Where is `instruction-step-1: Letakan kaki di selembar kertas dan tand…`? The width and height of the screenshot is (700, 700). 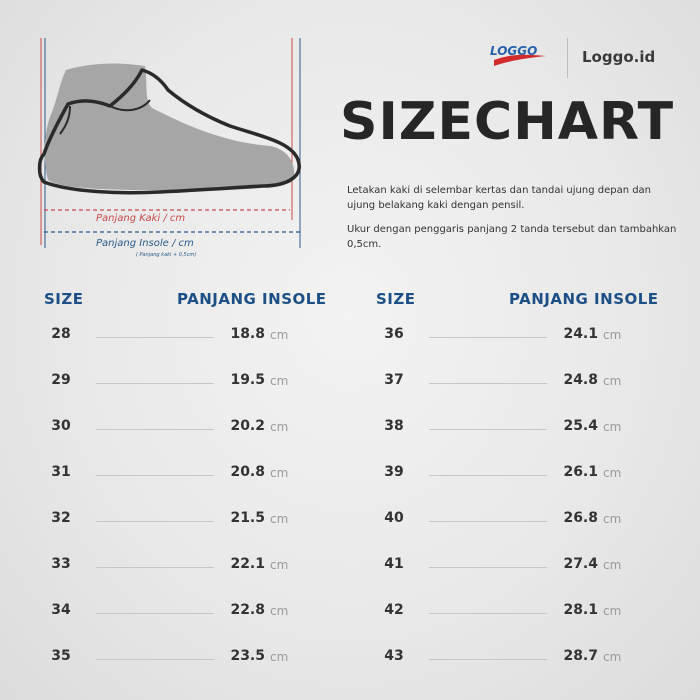 instruction-step-1: Letakan kaki di selembar kertas dan tand… is located at coordinates (499, 198).